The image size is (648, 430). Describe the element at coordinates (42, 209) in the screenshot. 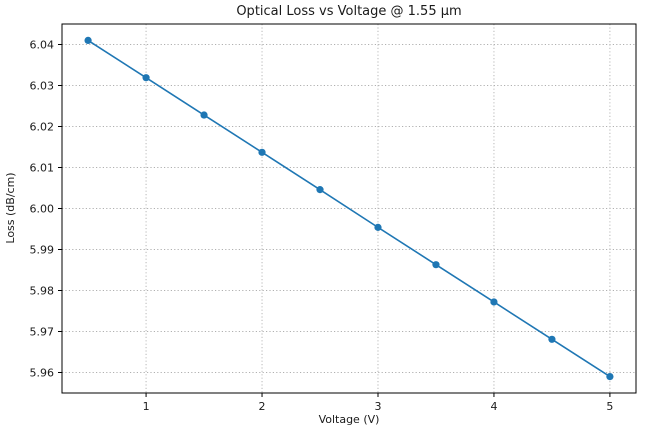

I see `y-tick-label: 6.00` at that location.